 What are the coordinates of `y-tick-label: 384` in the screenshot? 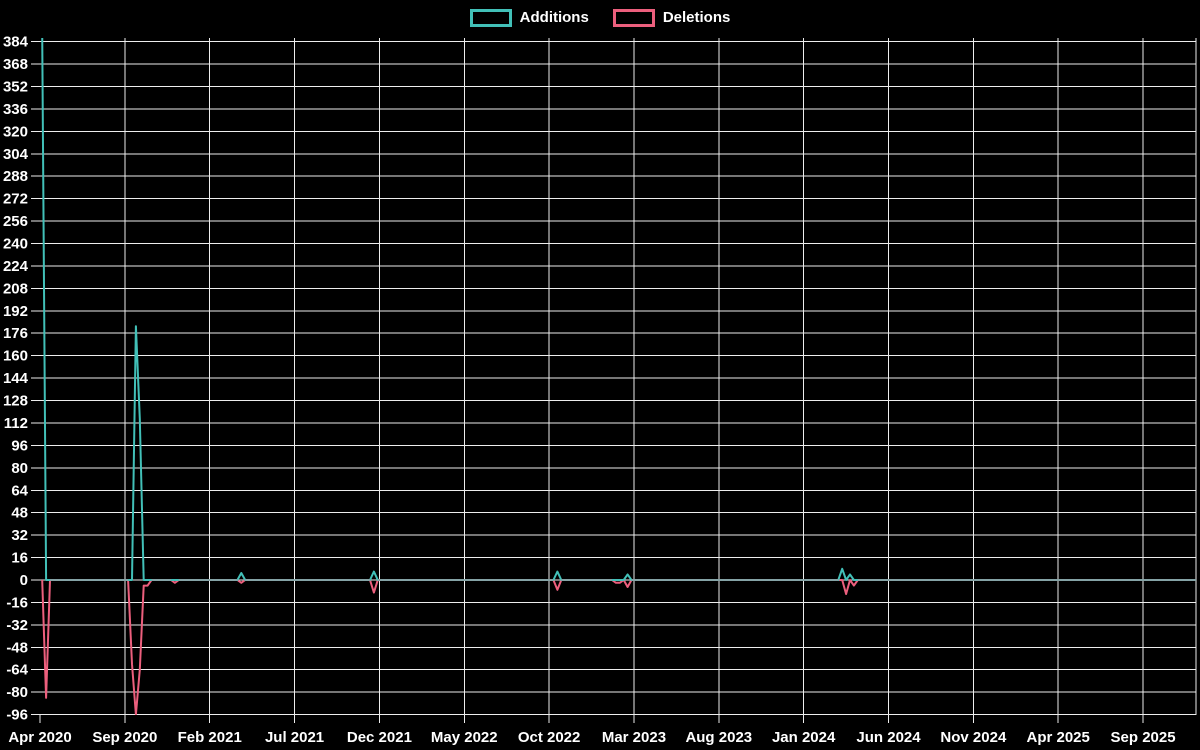 It's located at (16, 42).